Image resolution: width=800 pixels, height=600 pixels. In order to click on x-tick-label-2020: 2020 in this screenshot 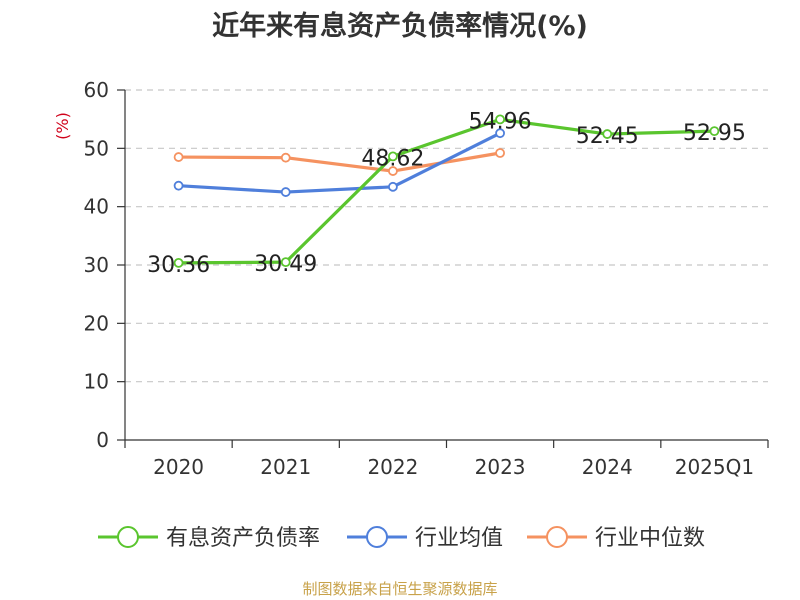, I will do `click(178, 467)`.